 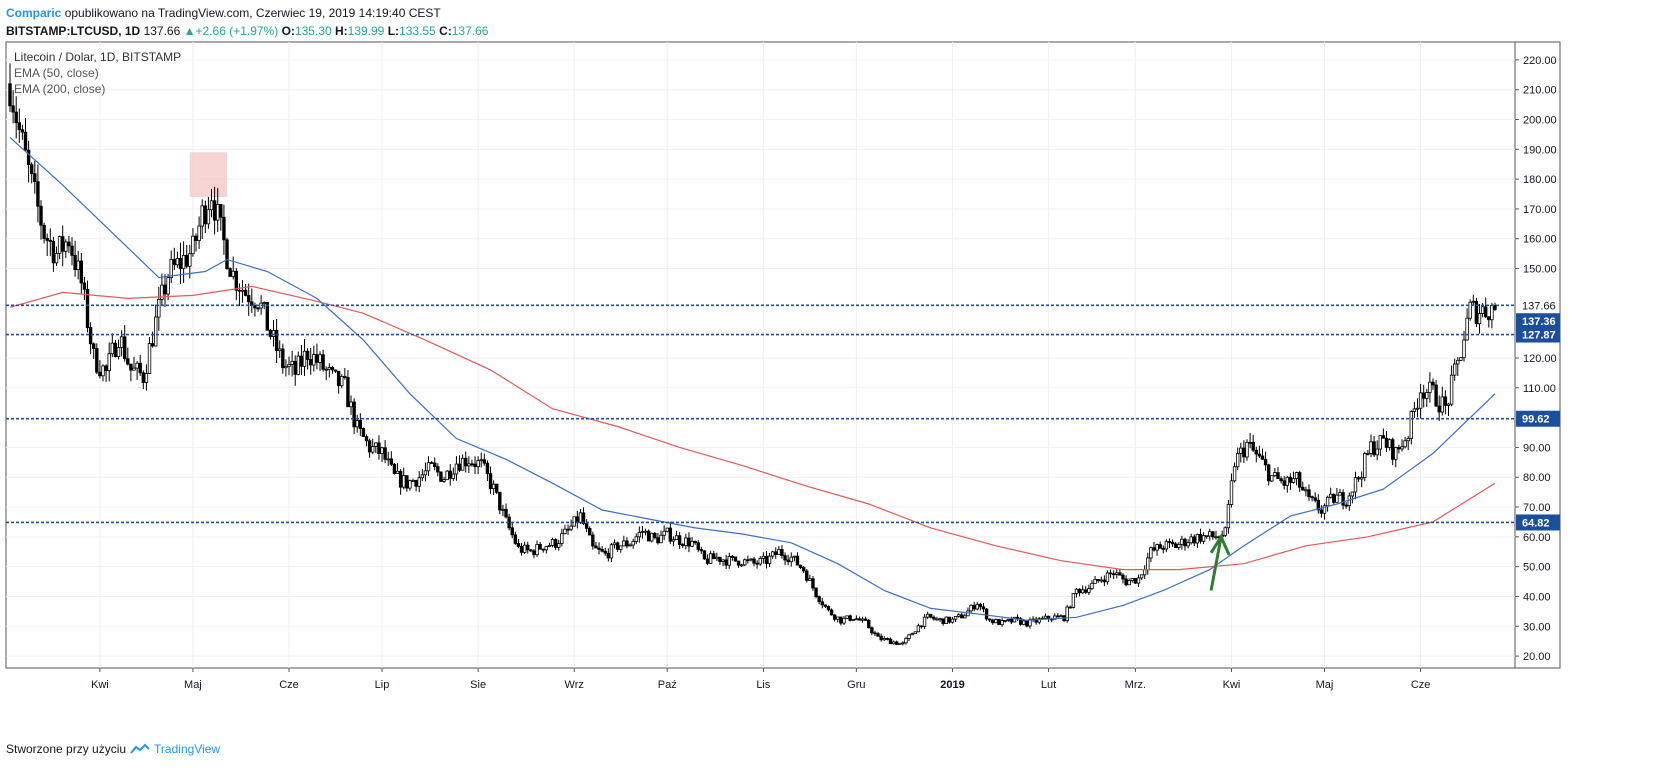 I want to click on y-tick-label: 70.00, so click(x=1537, y=508).